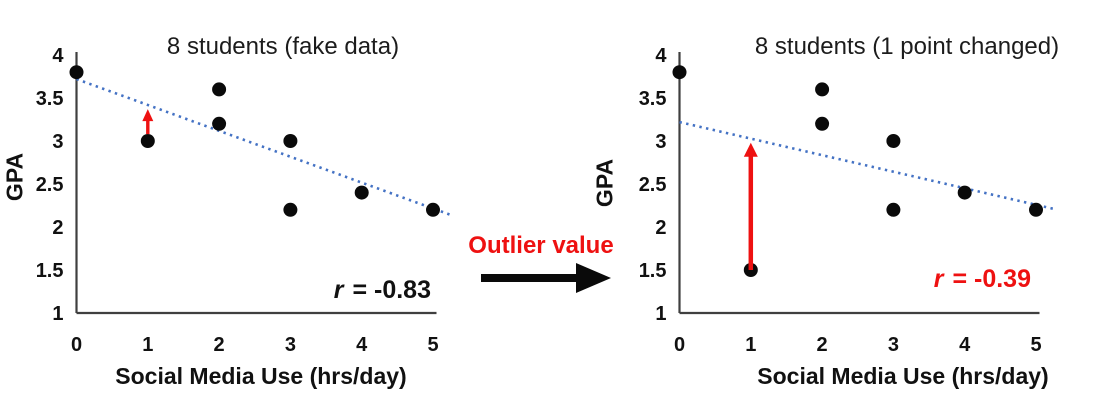 This screenshot has height=407, width=1109. Describe the element at coordinates (988, 279) in the screenshot. I see `r-value: = -0.39` at that location.